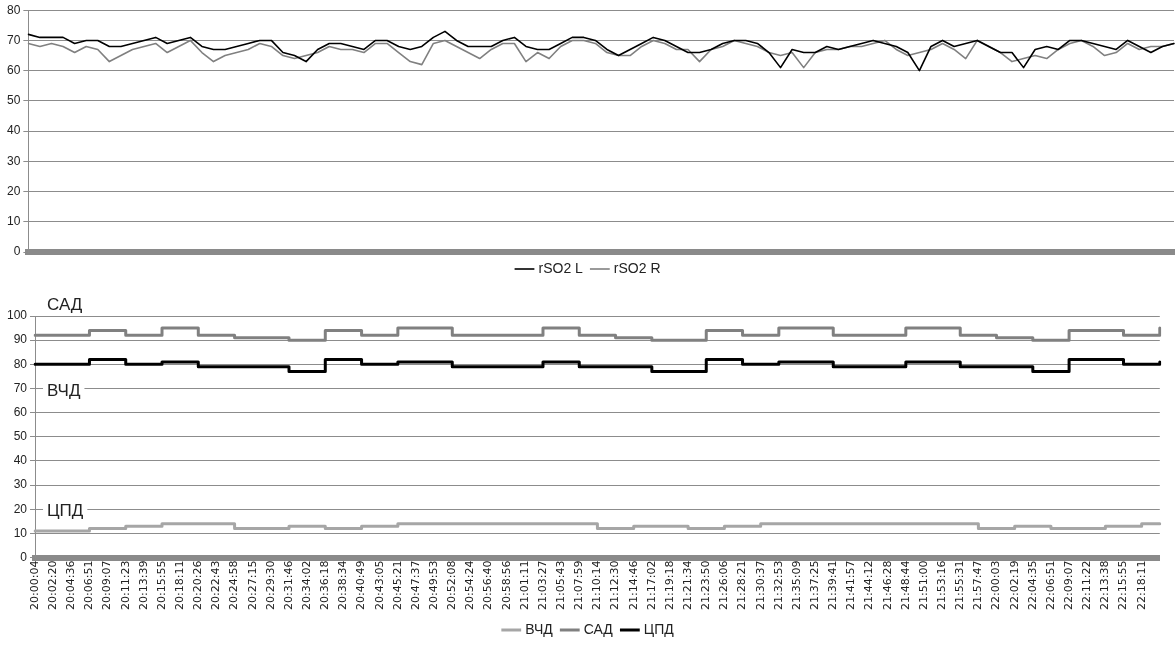  What do you see at coordinates (270, 585) in the screenshot?
I see `x-tick-label: 20:29:30` at bounding box center [270, 585].